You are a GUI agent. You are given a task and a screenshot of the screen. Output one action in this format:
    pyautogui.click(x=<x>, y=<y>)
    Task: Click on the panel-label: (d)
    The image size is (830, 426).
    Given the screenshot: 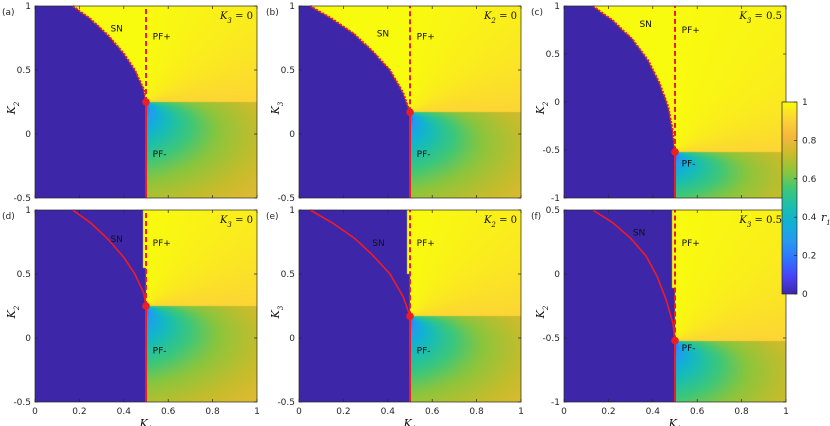 What is the action you would take?
    pyautogui.click(x=8, y=217)
    